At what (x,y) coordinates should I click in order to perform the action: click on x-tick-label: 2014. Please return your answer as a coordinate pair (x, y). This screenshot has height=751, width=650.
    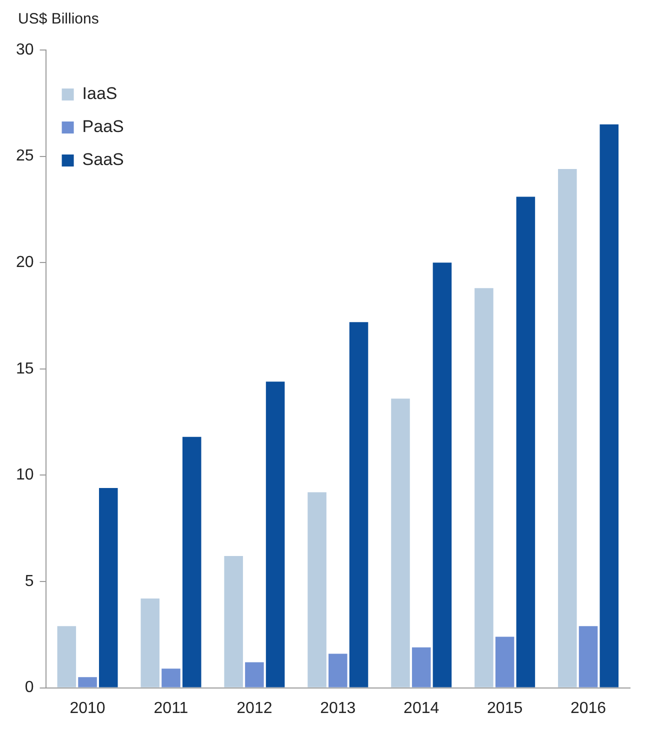
    Looking at the image, I should click on (422, 708).